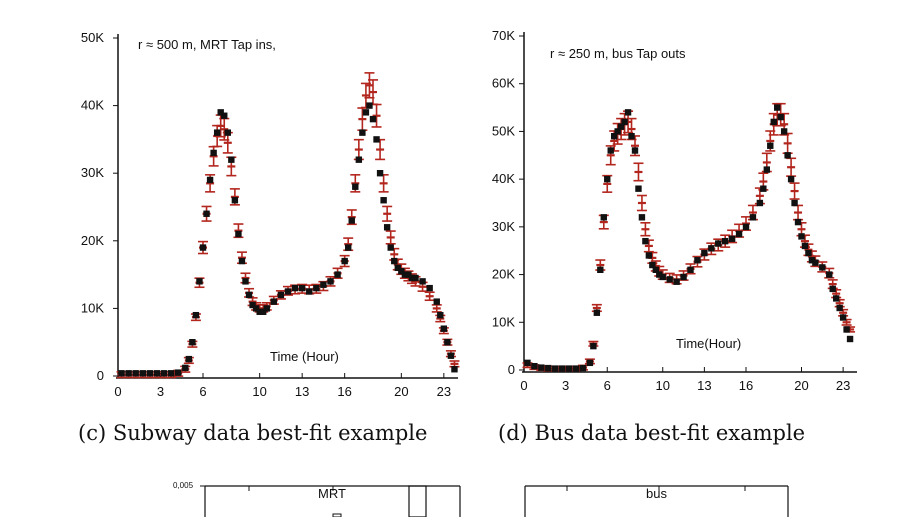 Image resolution: width=918 pixels, height=517 pixels. Describe the element at coordinates (160, 391) in the screenshot. I see `c-xtick-label: 3` at that location.